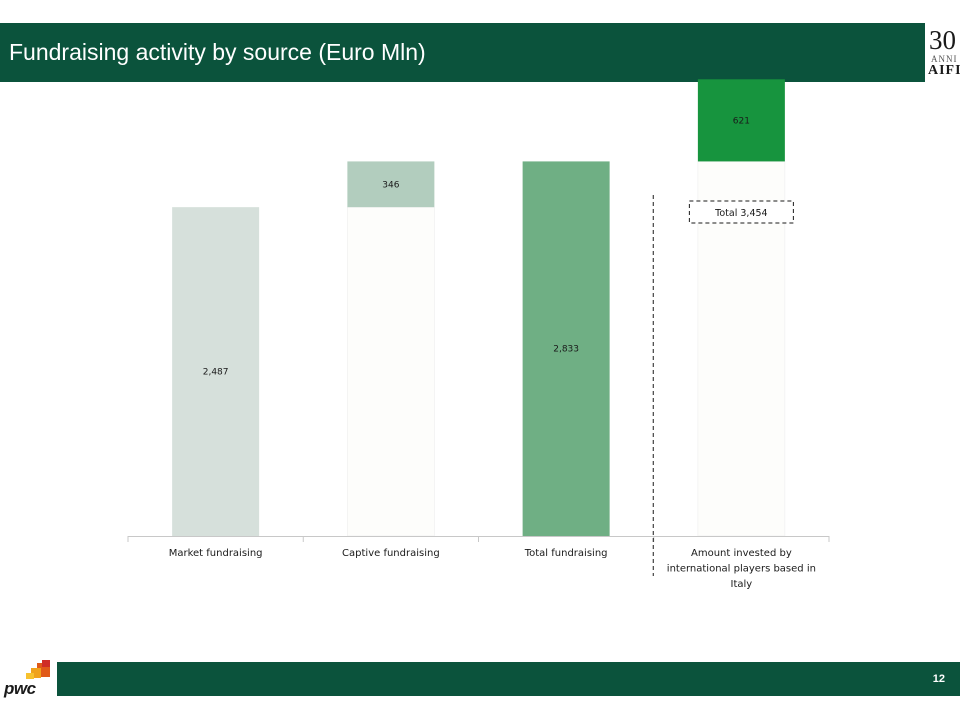  I want to click on x-tick-label: Total fundraising, so click(566, 553).